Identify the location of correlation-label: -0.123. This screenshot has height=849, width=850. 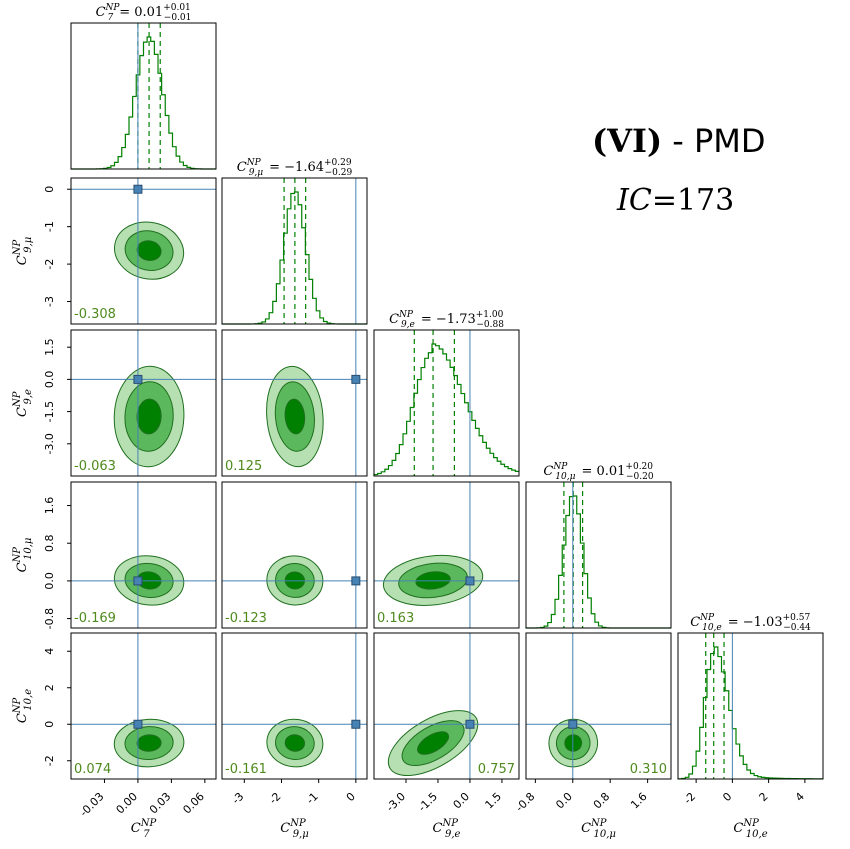
(246, 618).